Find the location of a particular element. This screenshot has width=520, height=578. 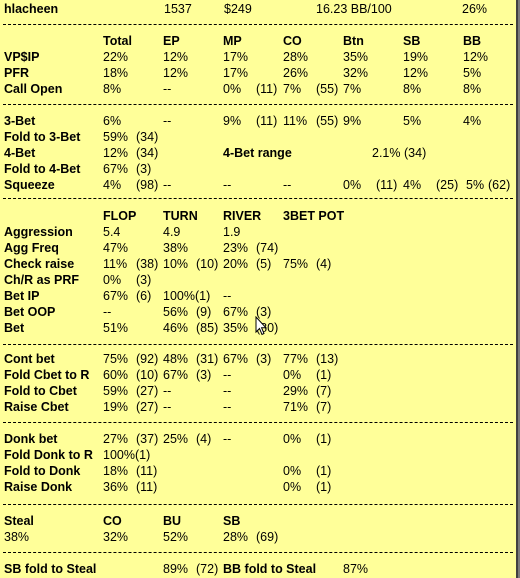

stat-value: 9% is located at coordinates (352, 121).